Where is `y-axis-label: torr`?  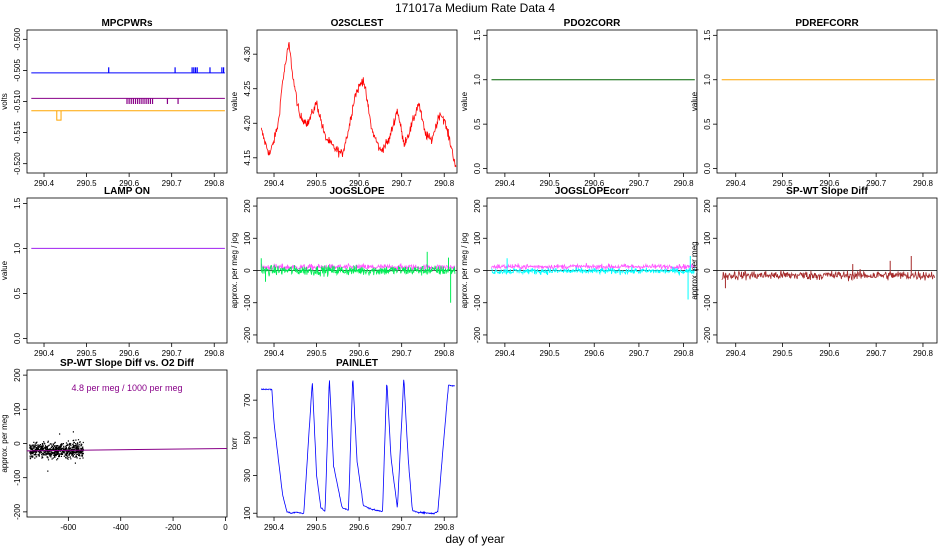 y-axis-label: torr is located at coordinates (234, 443).